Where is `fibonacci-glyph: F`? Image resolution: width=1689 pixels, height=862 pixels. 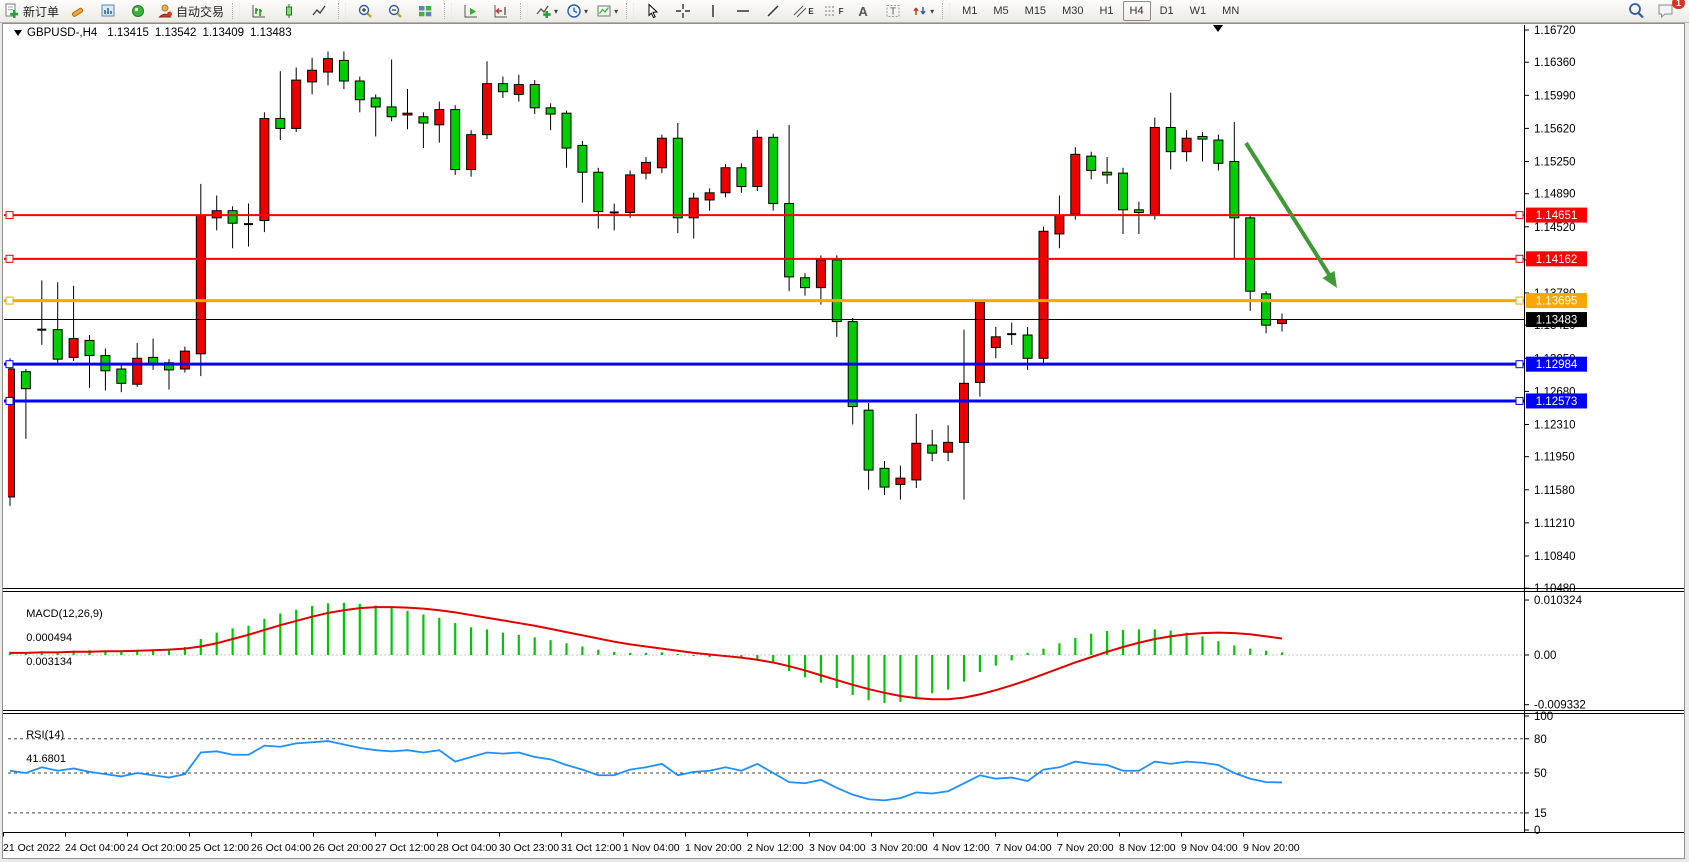 fibonacci-glyph: F is located at coordinates (841, 11).